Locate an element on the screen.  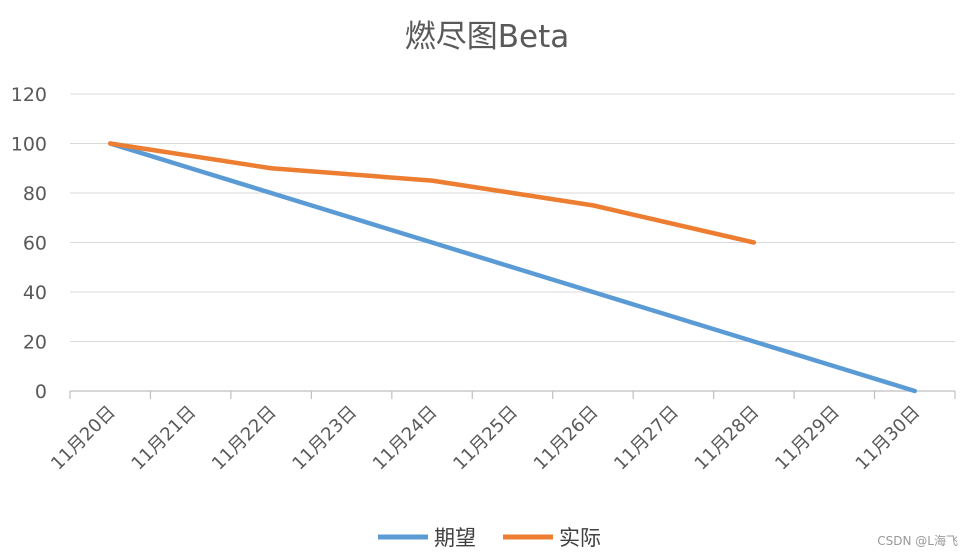
x-tick-label: 11月21日 is located at coordinates (164, 438).